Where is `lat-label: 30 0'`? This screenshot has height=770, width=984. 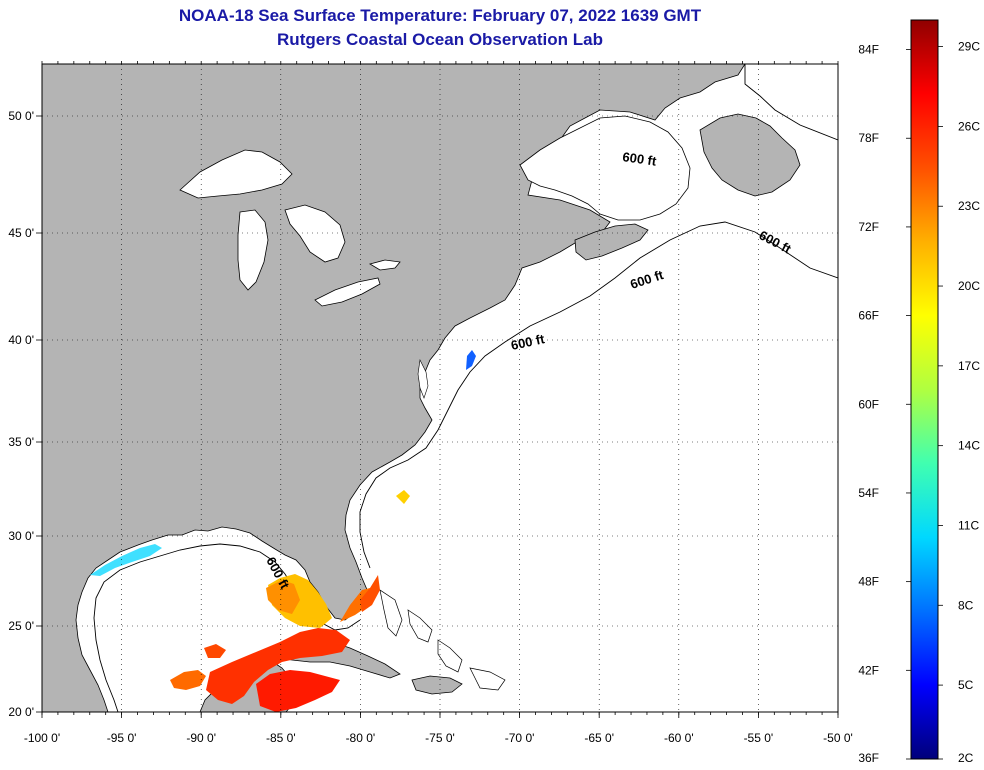 lat-label: 30 0' is located at coordinates (21, 536).